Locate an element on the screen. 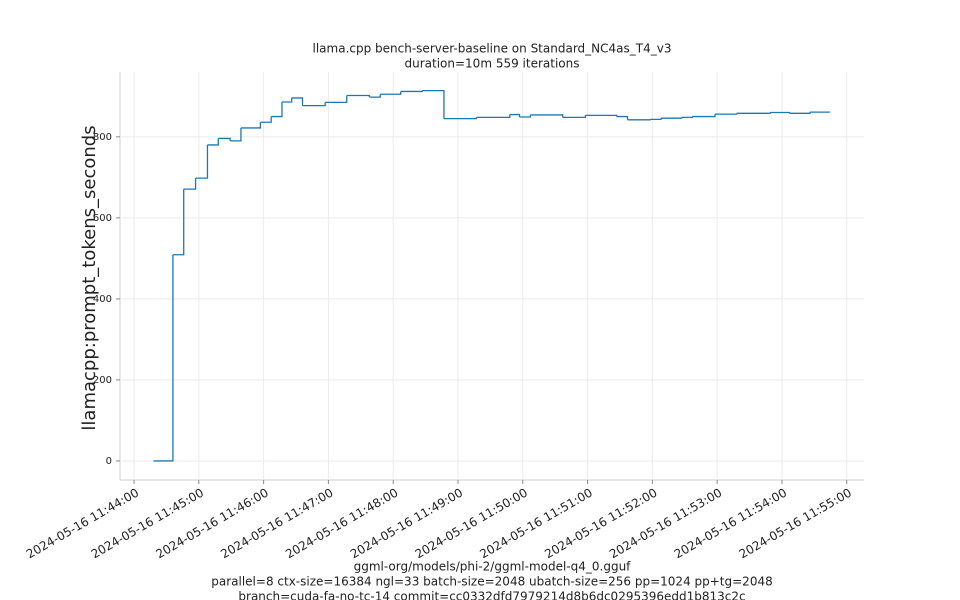  x-tick-label: 2024-05-16 11:53:00 is located at coordinates (665, 524).